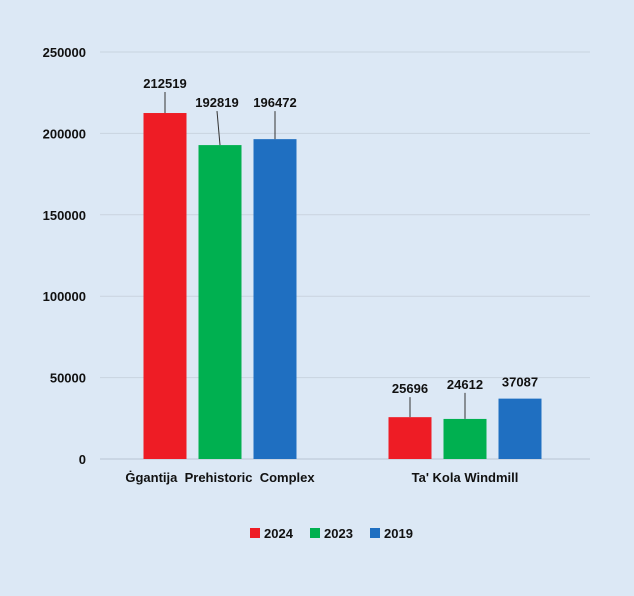 The height and width of the screenshot is (596, 634). Describe the element at coordinates (338, 533) in the screenshot. I see `legend-label-2023: 2023` at that location.